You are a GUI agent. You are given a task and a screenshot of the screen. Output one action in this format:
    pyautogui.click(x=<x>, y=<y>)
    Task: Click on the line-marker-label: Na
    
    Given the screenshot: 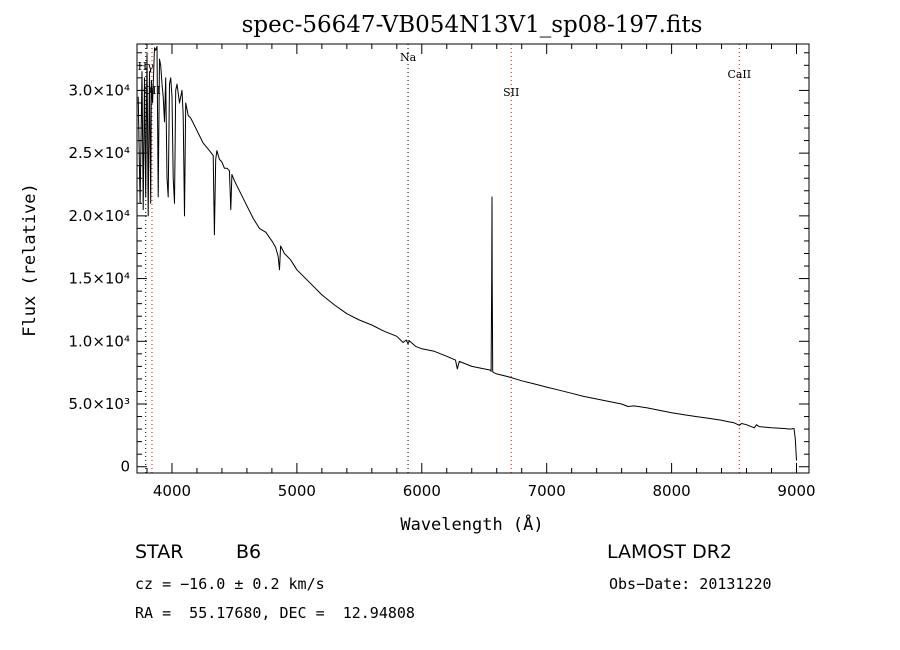 What is the action you would take?
    pyautogui.click(x=408, y=57)
    